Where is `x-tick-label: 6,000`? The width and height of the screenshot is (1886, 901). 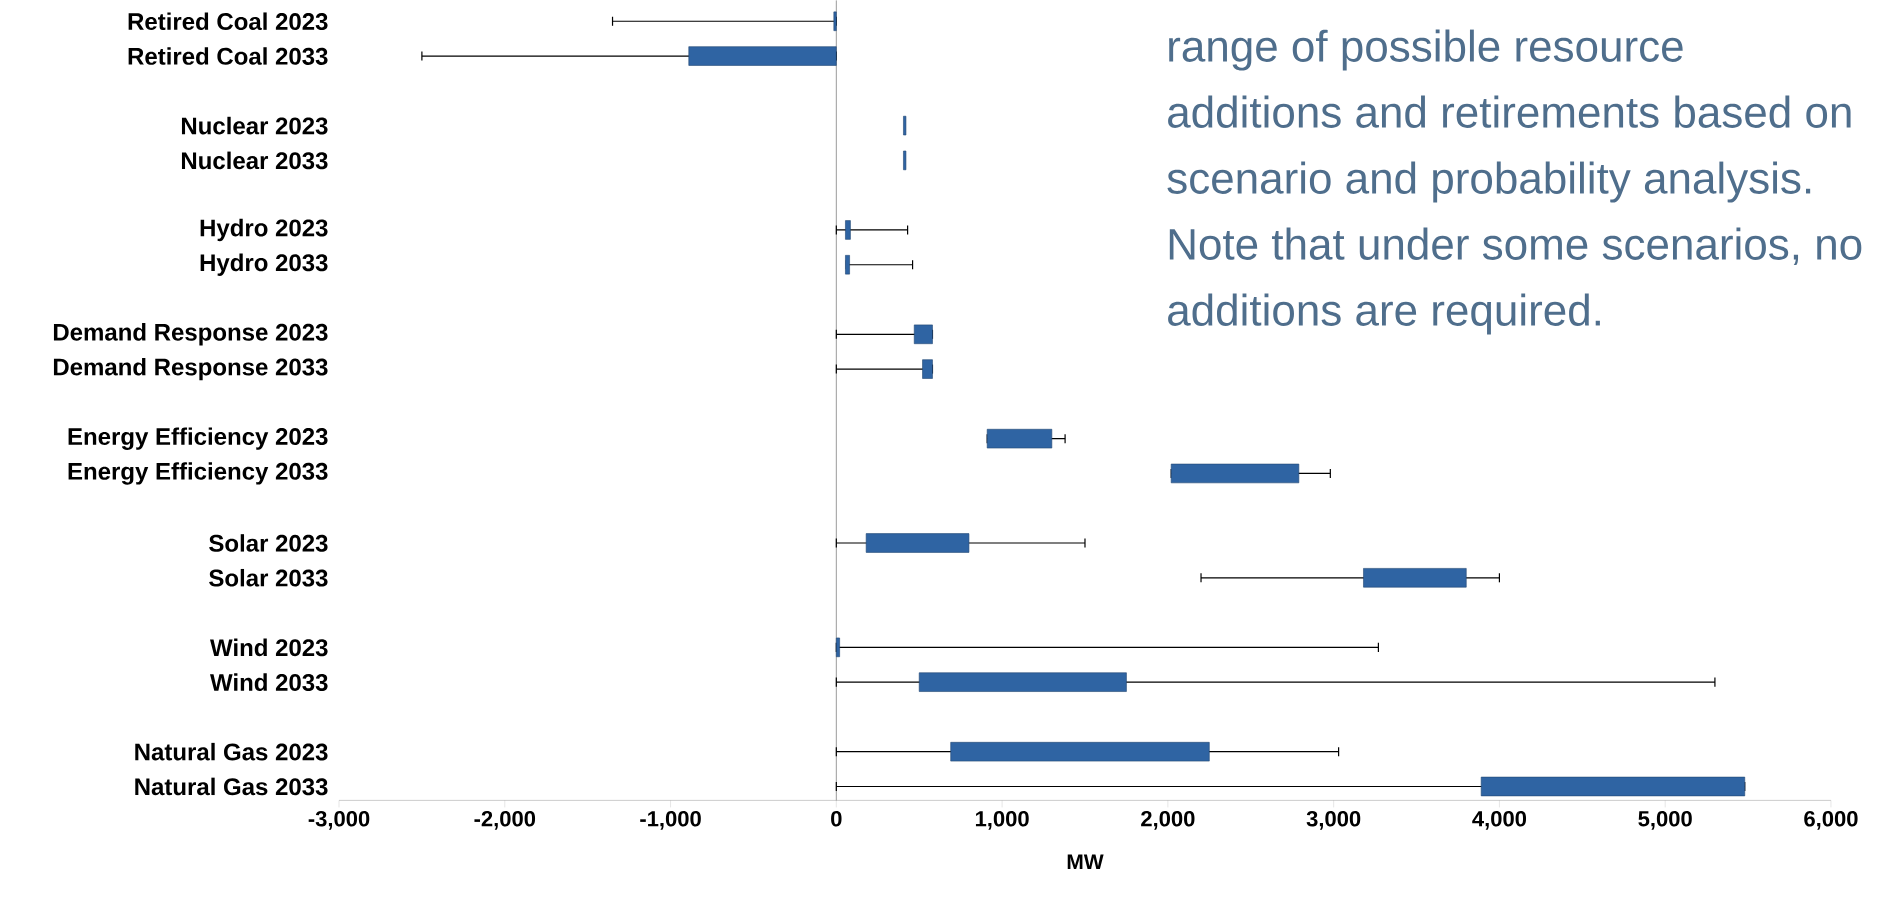 x-tick-label: 6,000 is located at coordinates (1831, 820).